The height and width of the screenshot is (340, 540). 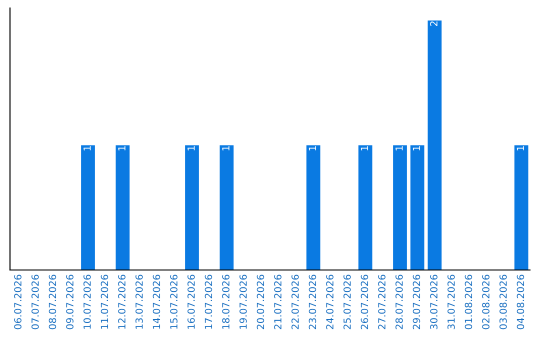 I want to click on x-tick-label: 02.08.2026, so click(x=486, y=302).